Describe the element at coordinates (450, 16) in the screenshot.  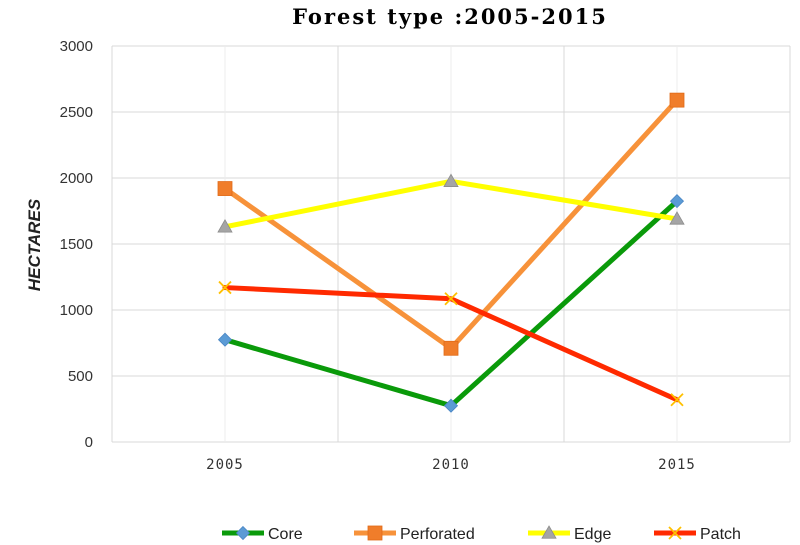
I see `chart-title: Forest type :2005-2015` at that location.